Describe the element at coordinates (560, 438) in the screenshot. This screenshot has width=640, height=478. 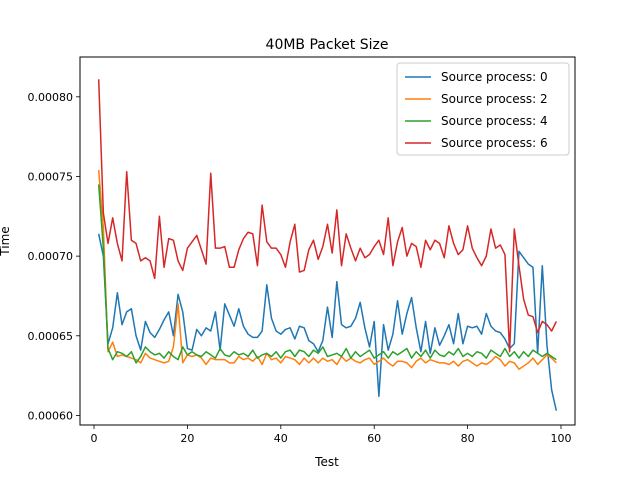
I see `x-tick-label: 100` at that location.